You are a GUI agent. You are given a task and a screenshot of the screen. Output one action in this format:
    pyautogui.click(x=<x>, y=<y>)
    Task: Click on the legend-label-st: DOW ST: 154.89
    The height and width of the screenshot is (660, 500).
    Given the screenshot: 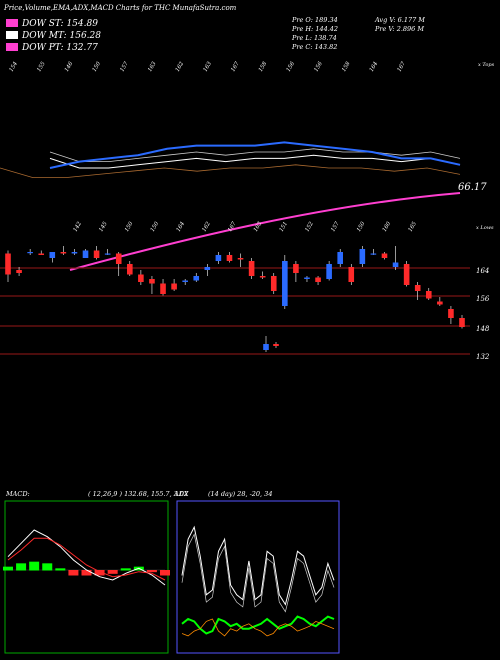 What is the action you would take?
    pyautogui.click(x=59, y=24)
    